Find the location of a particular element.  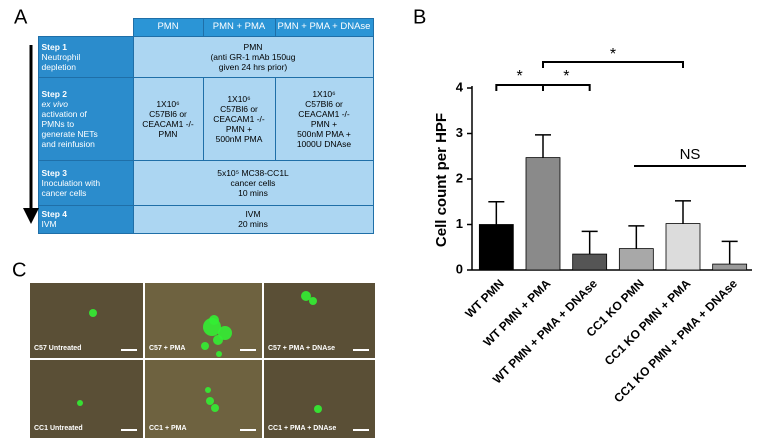

image-label: C57 Untreated is located at coordinates (57, 348).